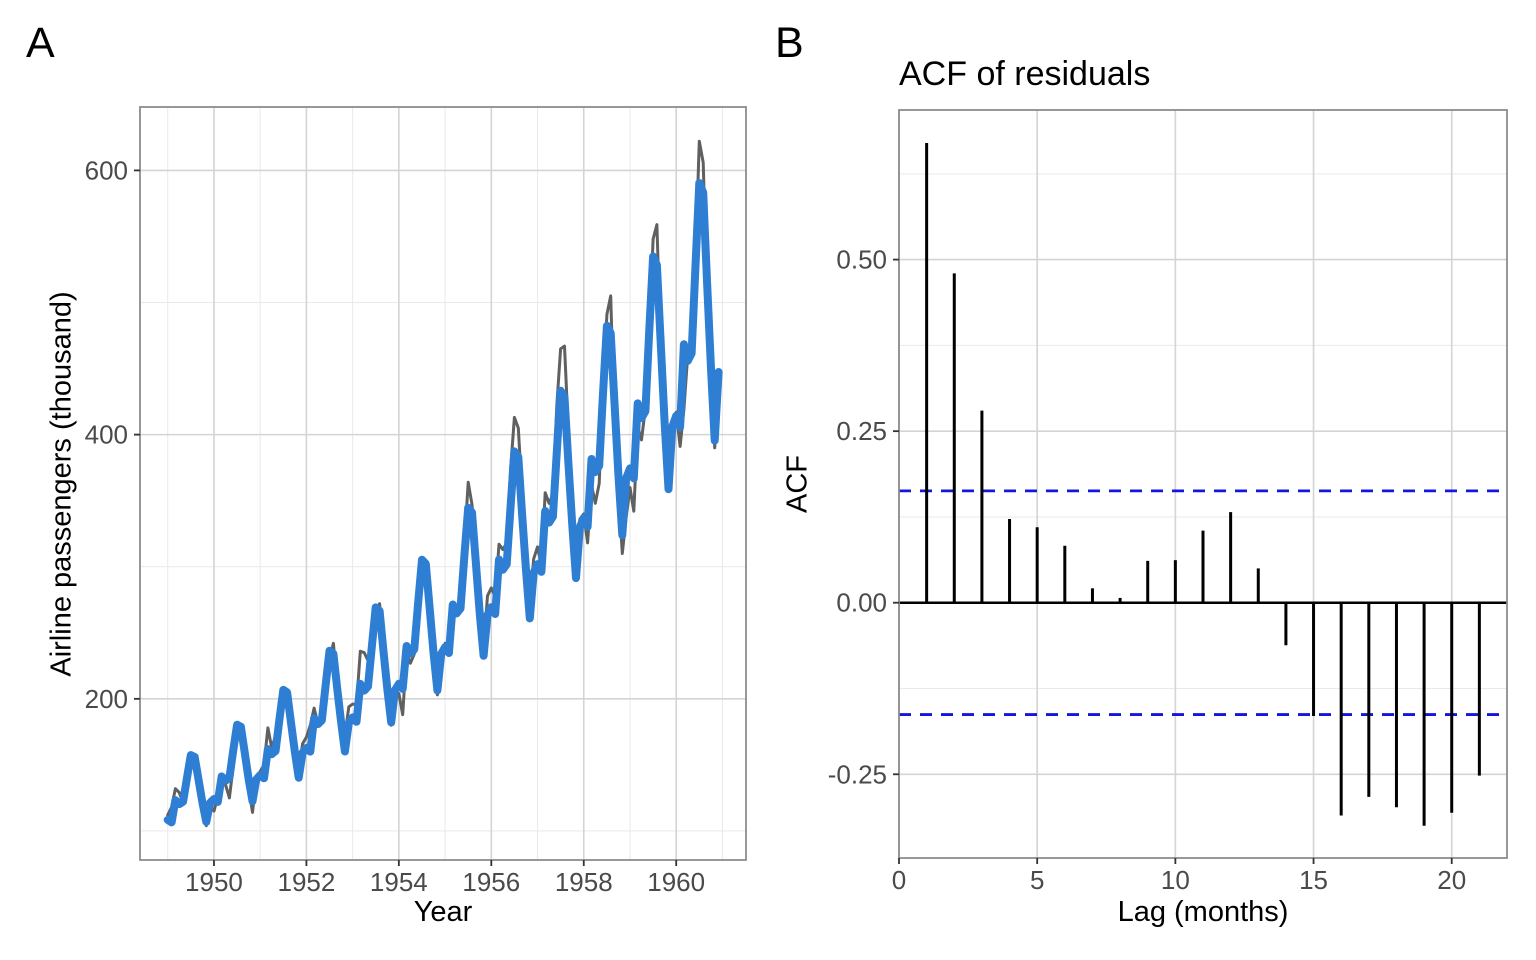 This screenshot has height=960, width=1536. I want to click on panel-b-y-tick-label--0.25: -0.25, so click(857, 774).